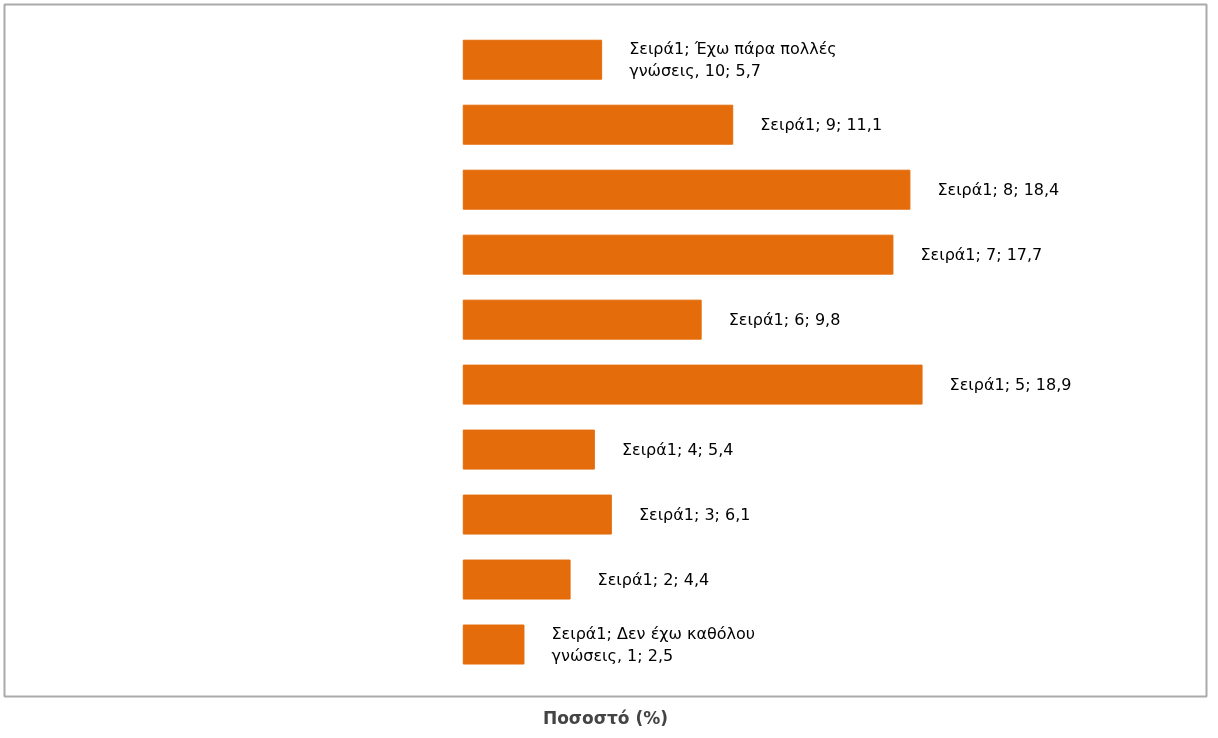 The image size is (1218, 738). What do you see at coordinates (733, 60) in the screenshot?
I see `data-label: Σειρά1; Έχω πάρα πολλές γνώσεις, 10; 5,7` at bounding box center [733, 60].